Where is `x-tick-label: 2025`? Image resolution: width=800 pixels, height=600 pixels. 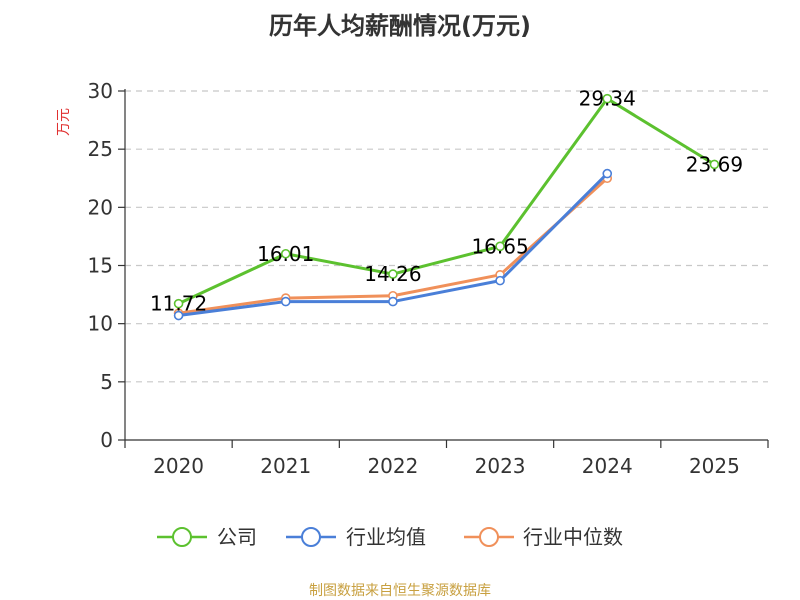
x-tick-label: 2025 is located at coordinates (714, 466).